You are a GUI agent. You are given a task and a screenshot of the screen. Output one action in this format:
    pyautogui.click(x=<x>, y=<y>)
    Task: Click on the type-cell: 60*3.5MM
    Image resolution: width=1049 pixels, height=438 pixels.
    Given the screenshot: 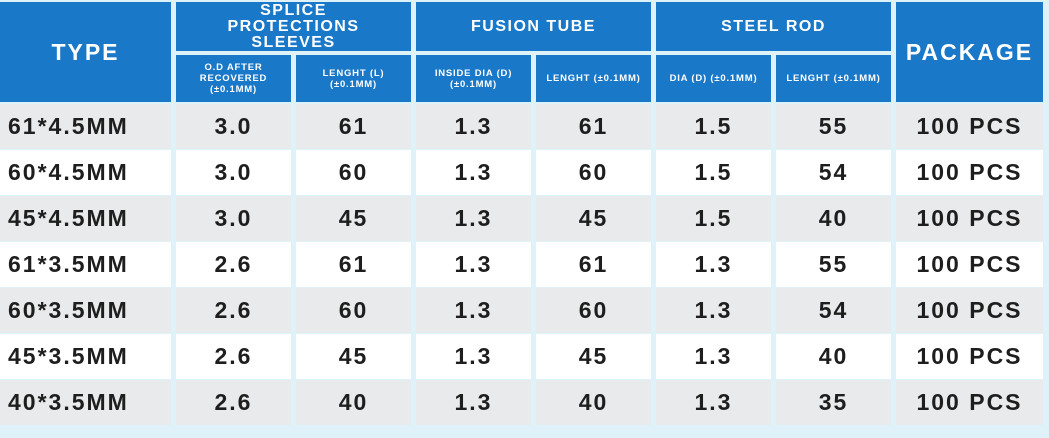 What is the action you would take?
    pyautogui.click(x=85, y=310)
    